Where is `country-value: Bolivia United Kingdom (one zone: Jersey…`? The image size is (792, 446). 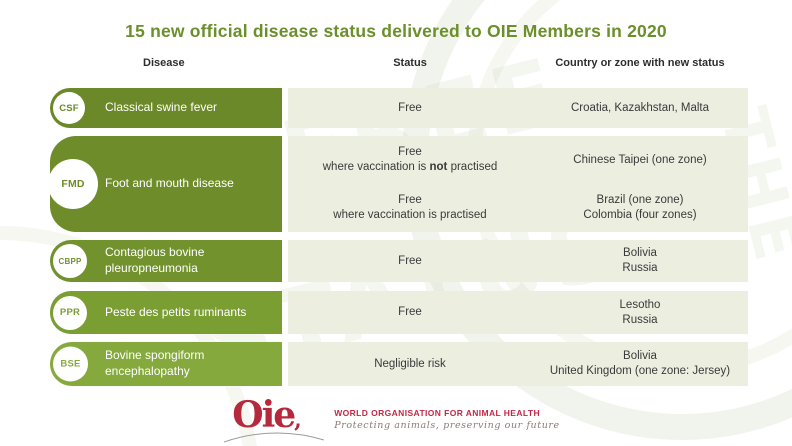
country-value: Bolivia United Kingdom (one zone: Jersey… is located at coordinates (640, 363).